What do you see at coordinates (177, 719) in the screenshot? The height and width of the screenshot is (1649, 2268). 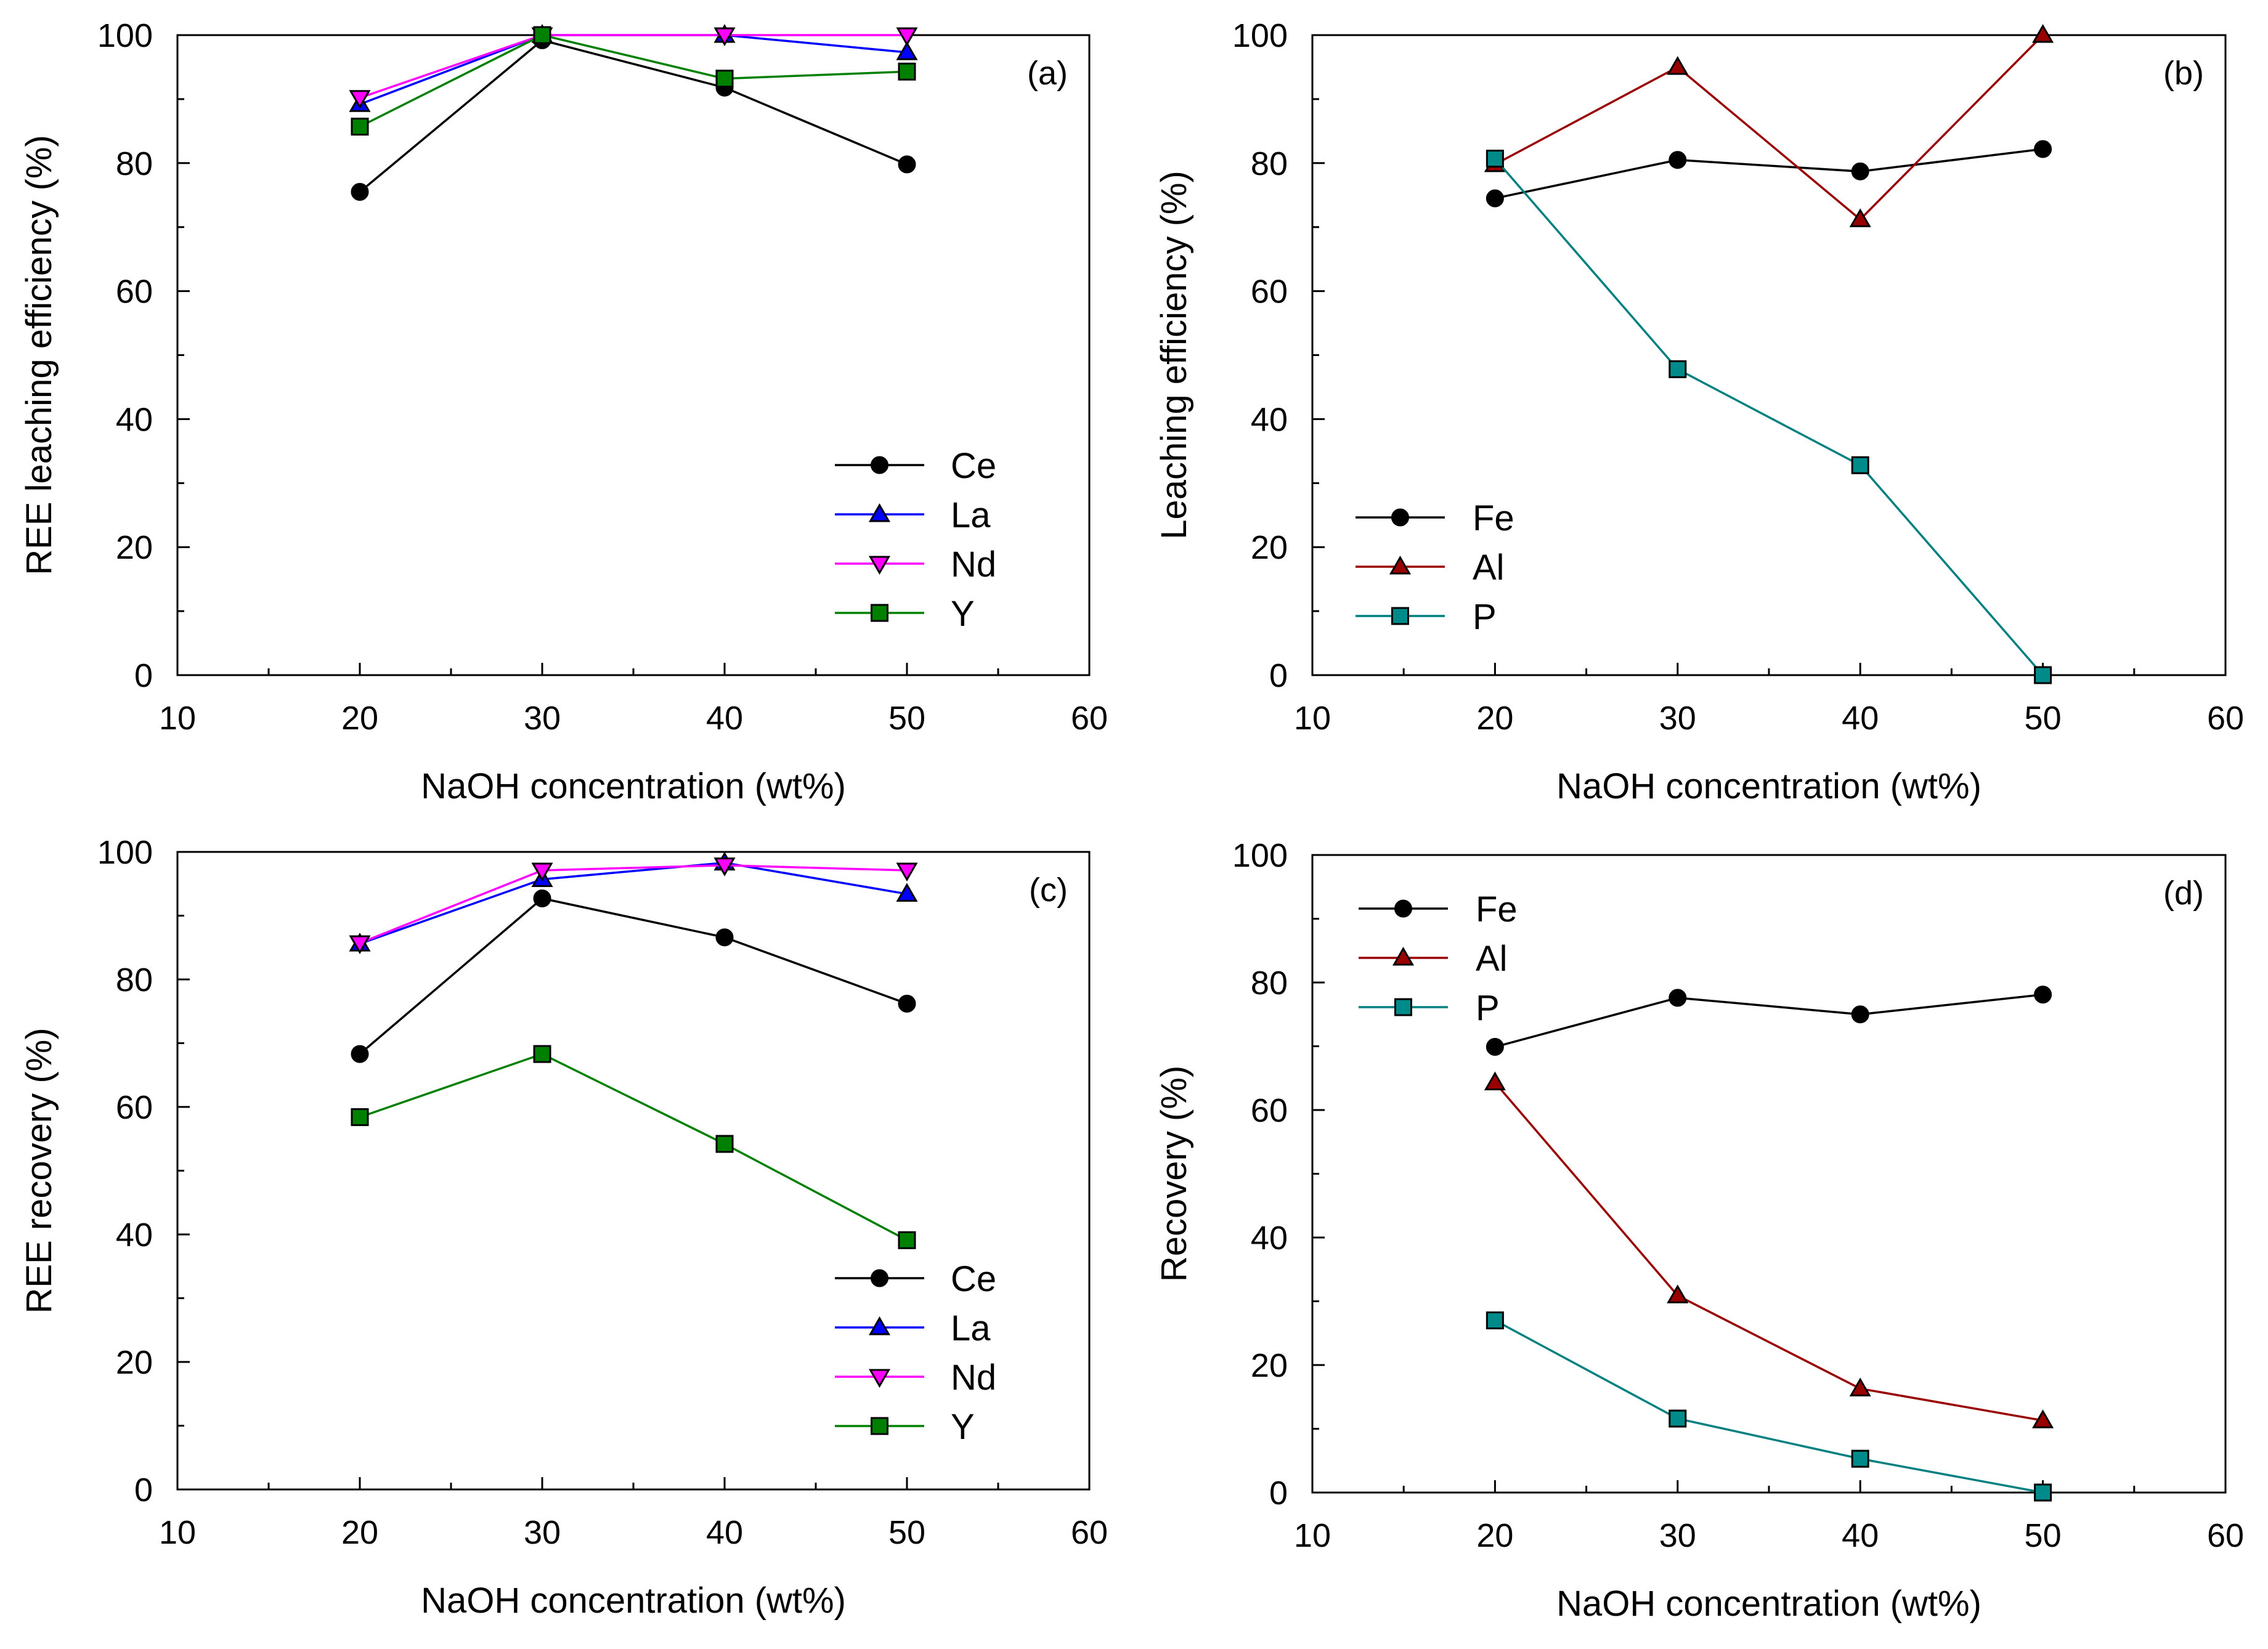 I see `x-tick-label: 10` at bounding box center [177, 719].